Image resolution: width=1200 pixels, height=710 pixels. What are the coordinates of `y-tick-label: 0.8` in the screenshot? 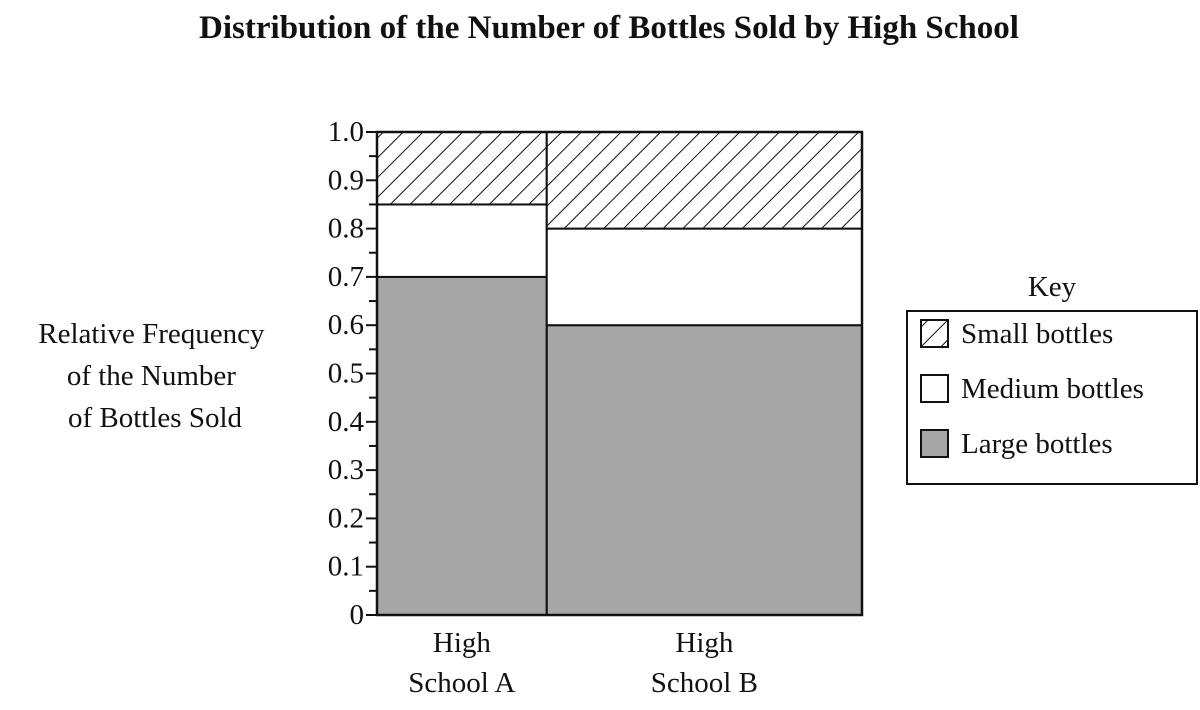 It's located at (346, 229).